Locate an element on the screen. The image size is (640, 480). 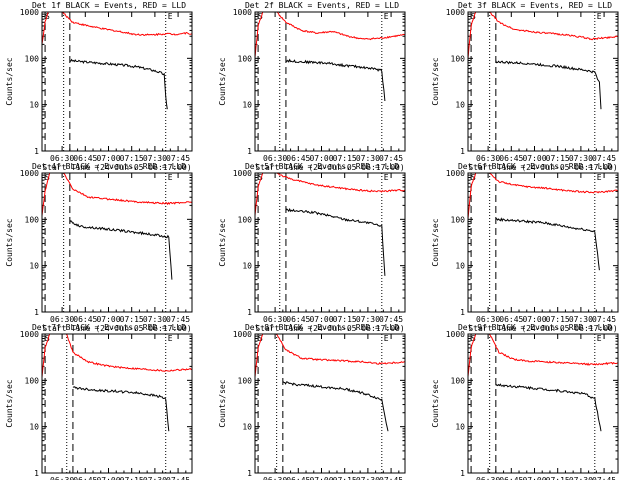
plot-title: Det 5f BLACK = Events, RED = LLD is located at coordinates (322, 166).